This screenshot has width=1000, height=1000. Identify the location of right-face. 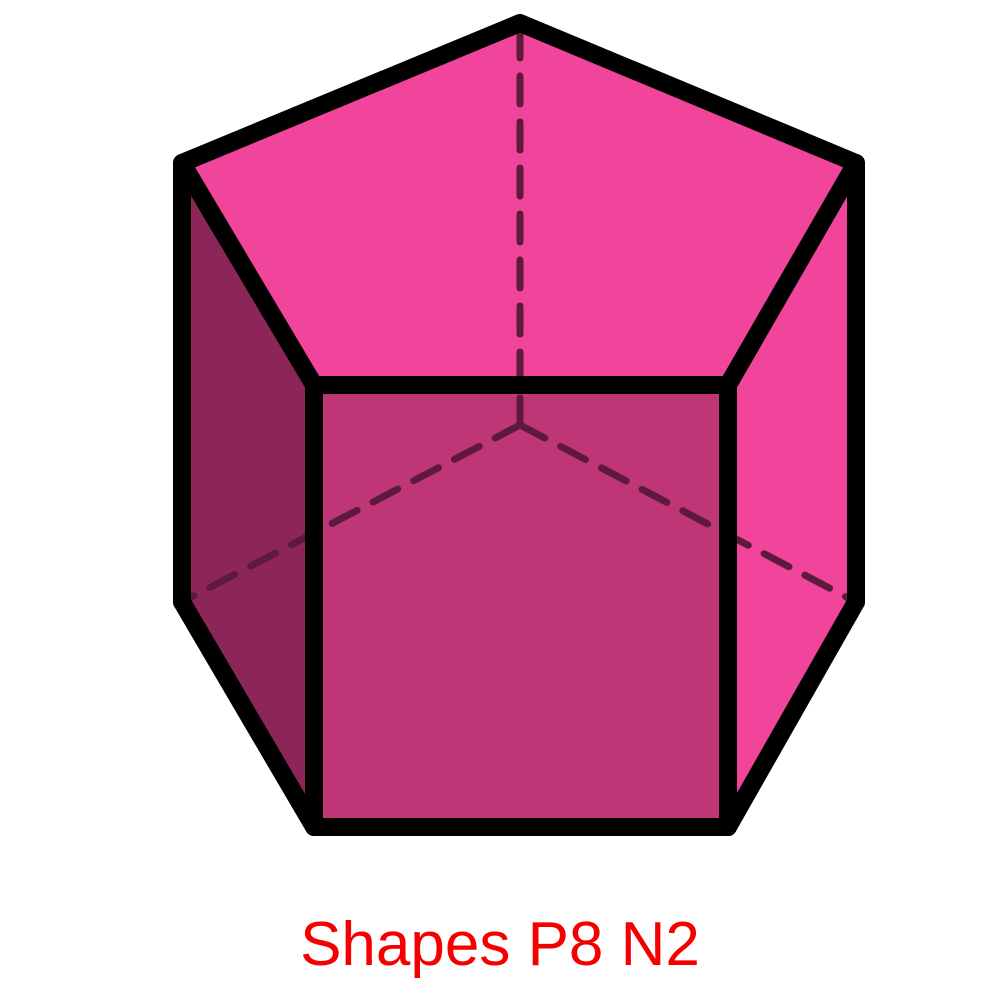
(792, 495).